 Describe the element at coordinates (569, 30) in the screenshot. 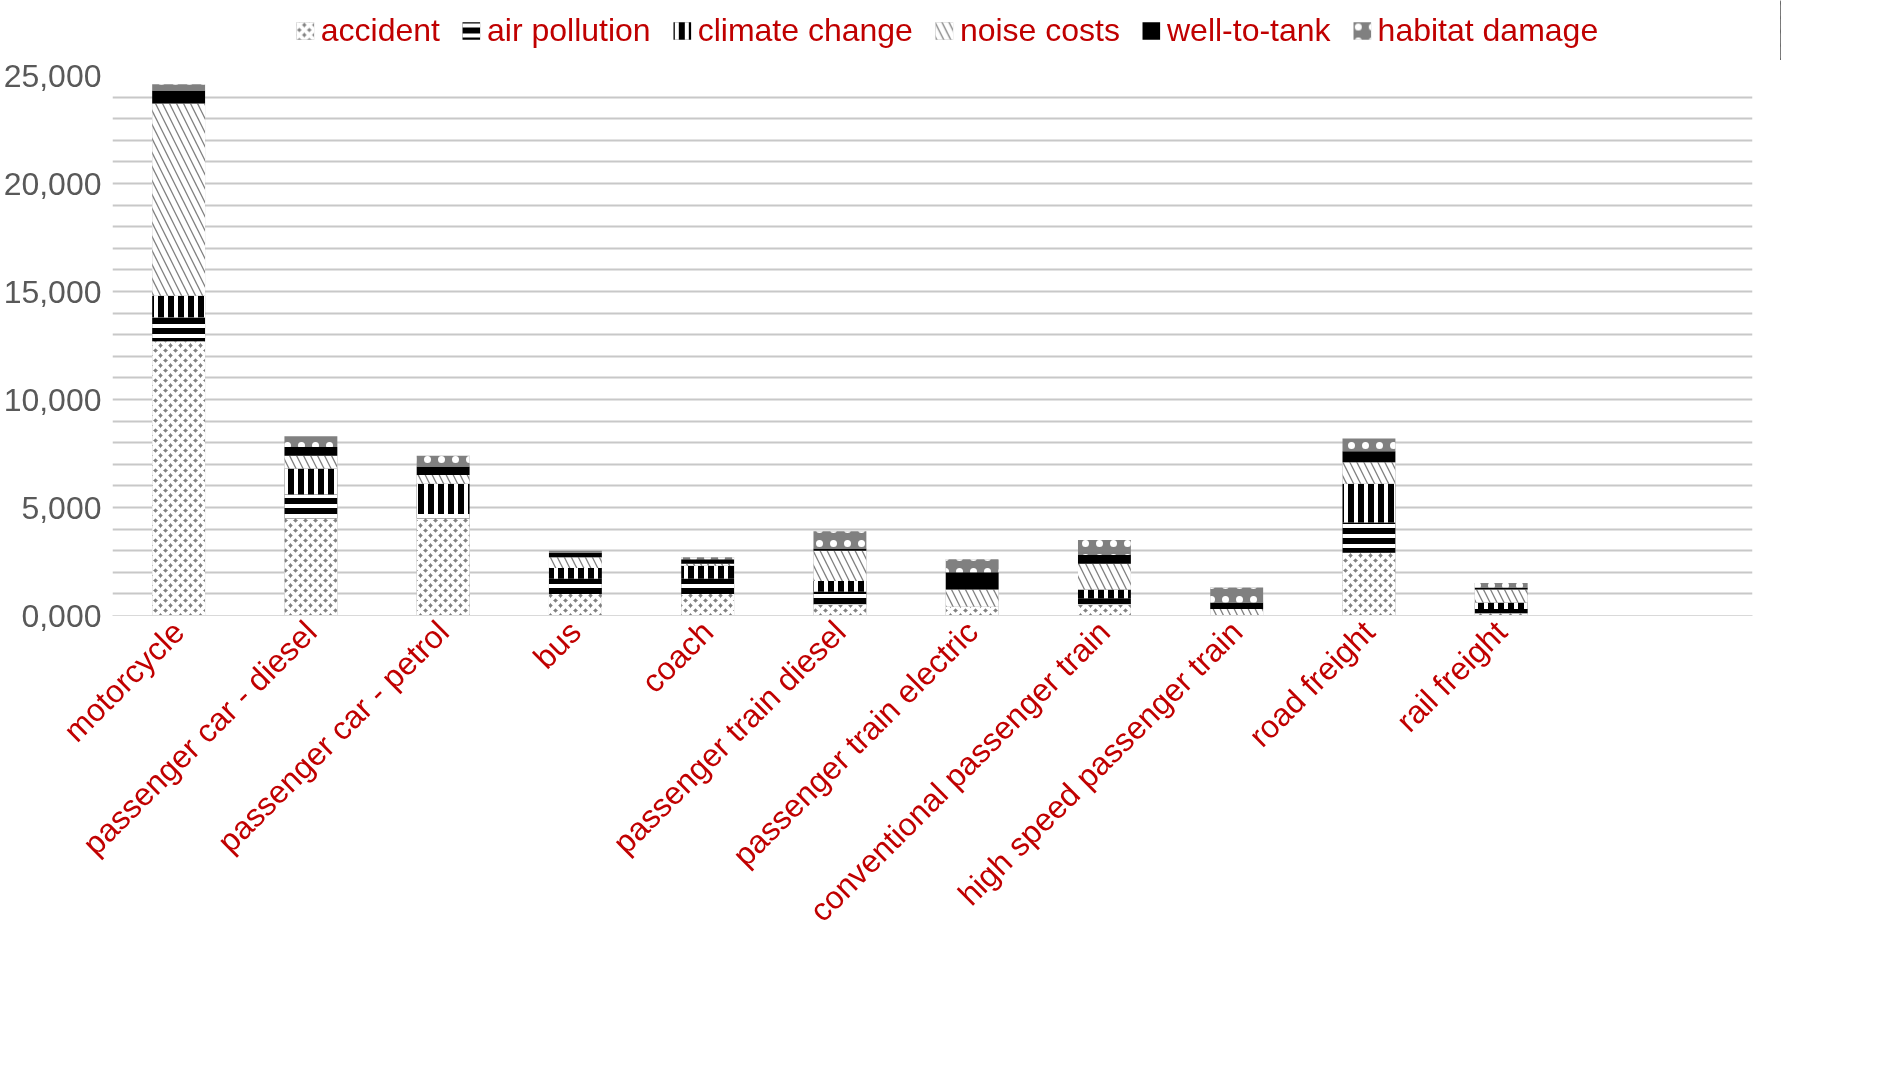

I see `legend-label: air pollution` at that location.